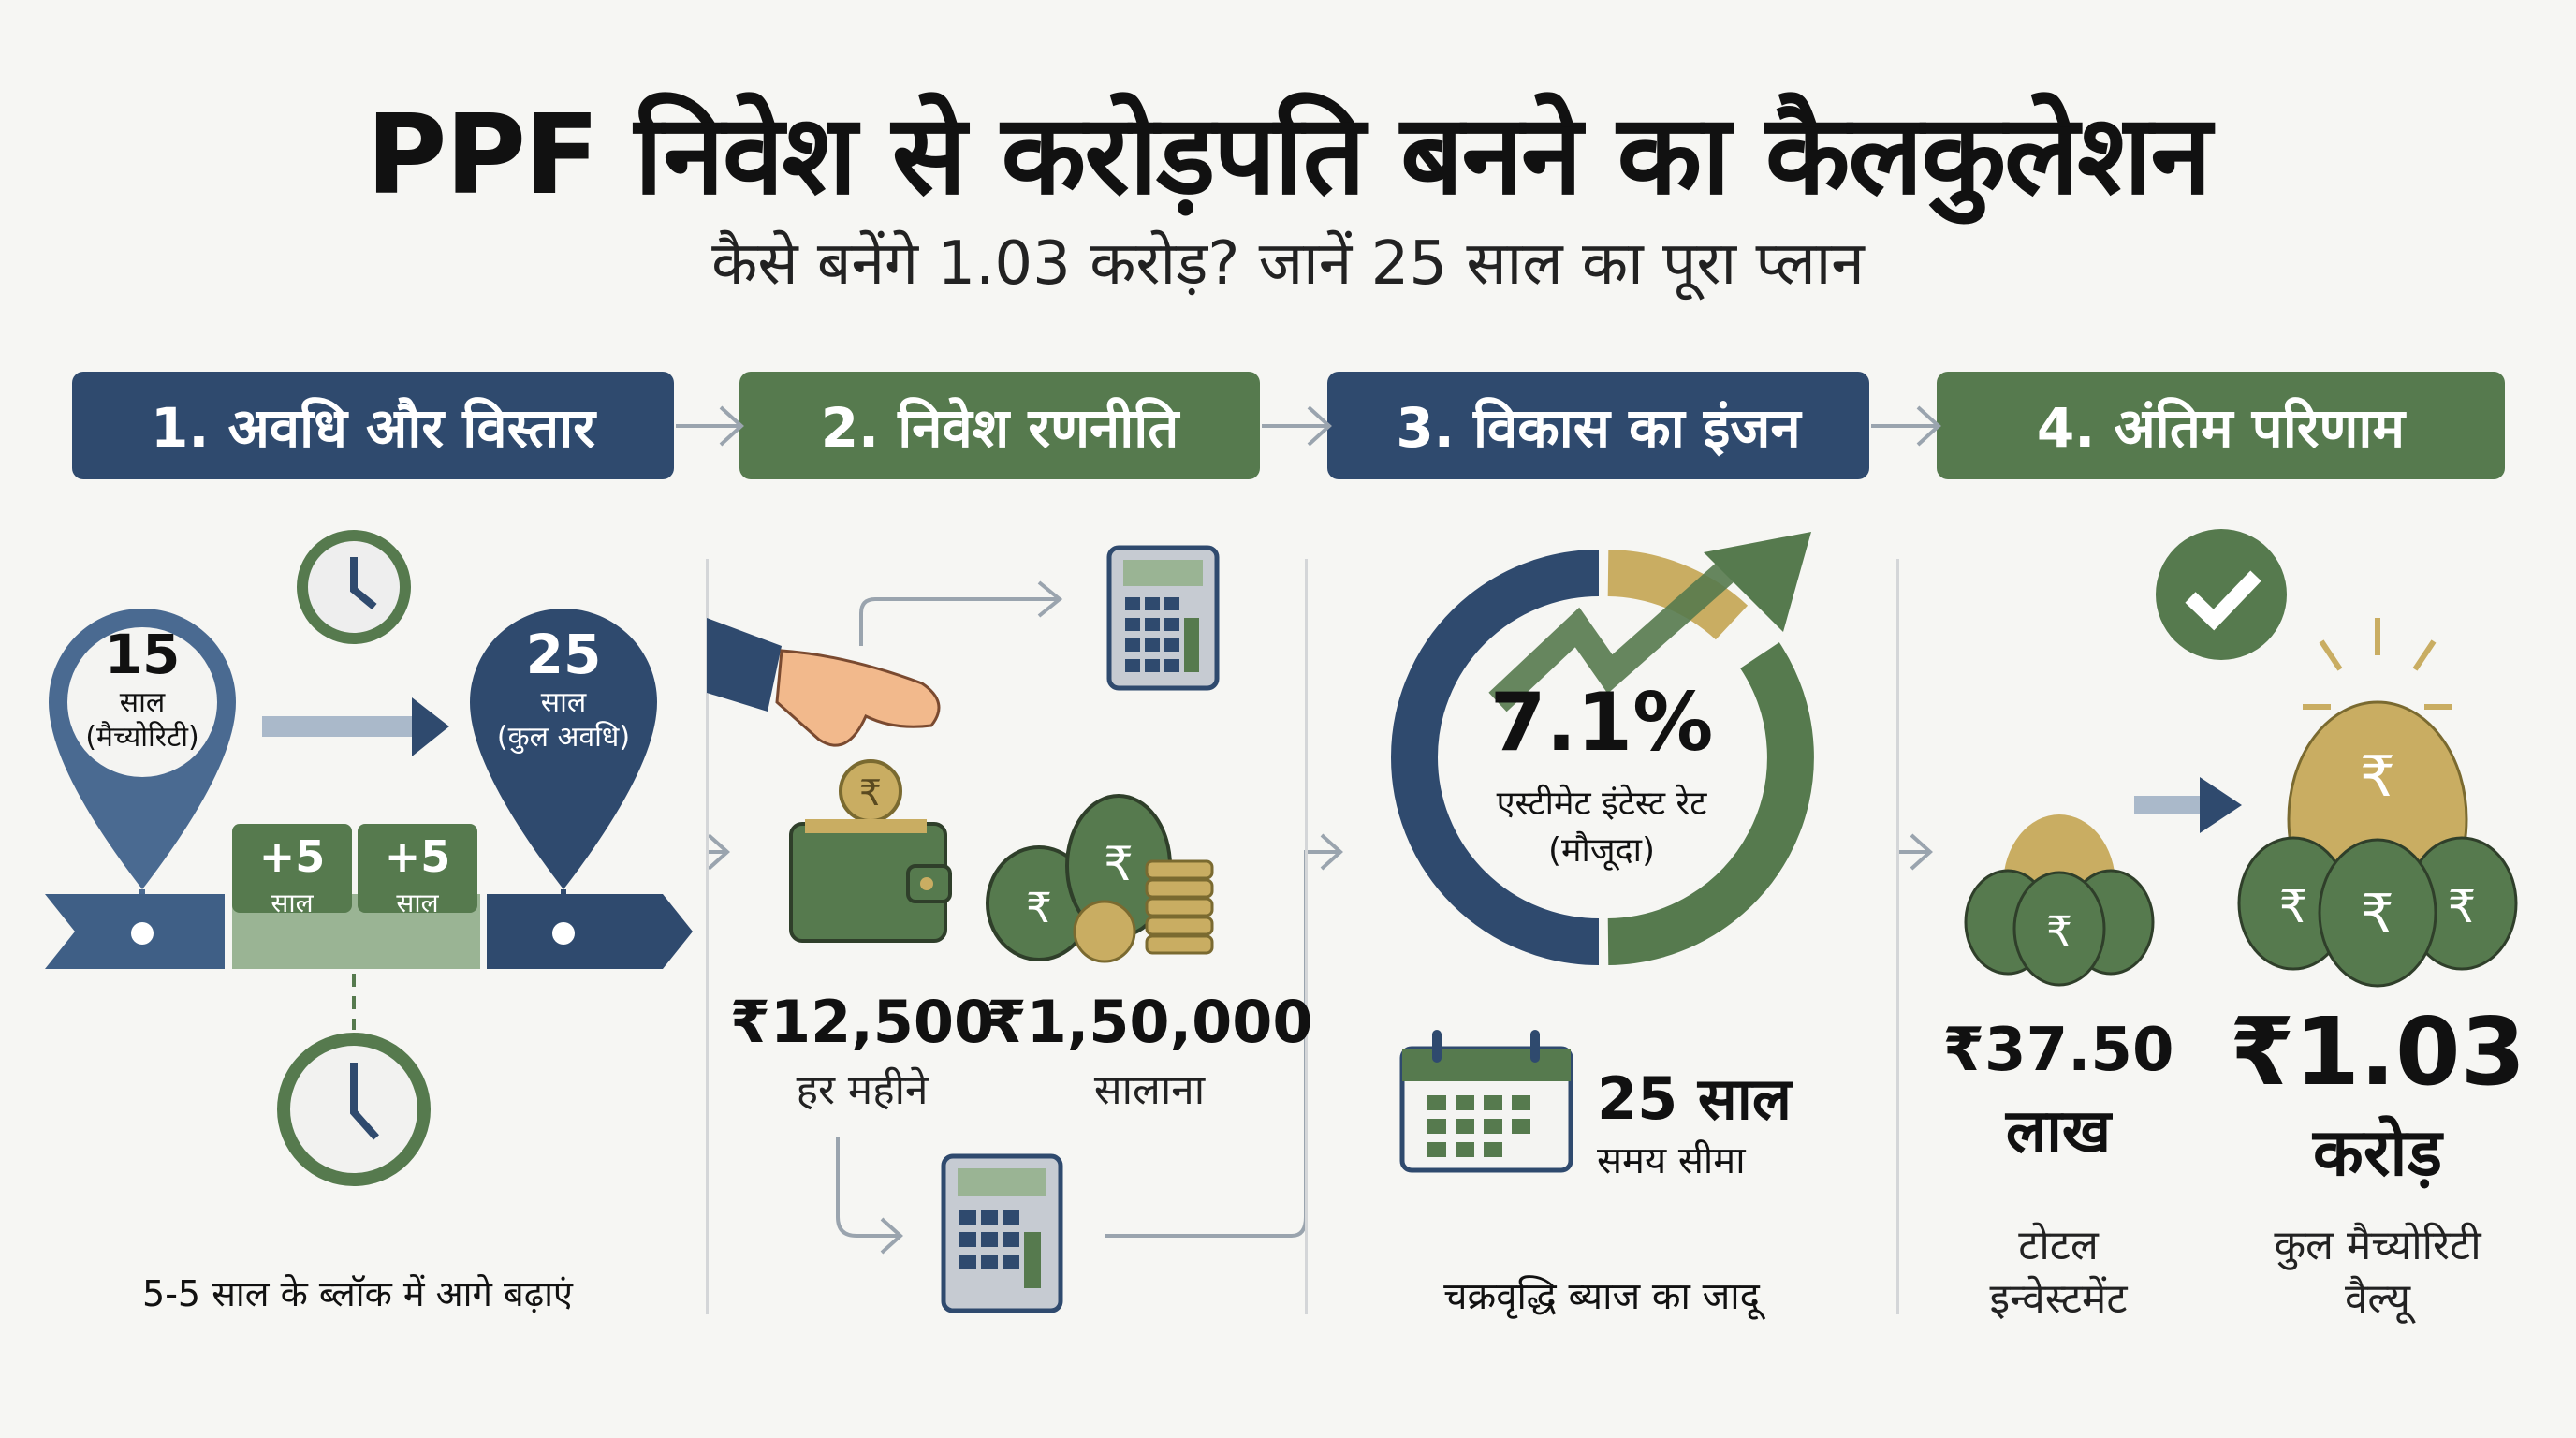  I want to click on map-pin-icon, so click(142, 768).